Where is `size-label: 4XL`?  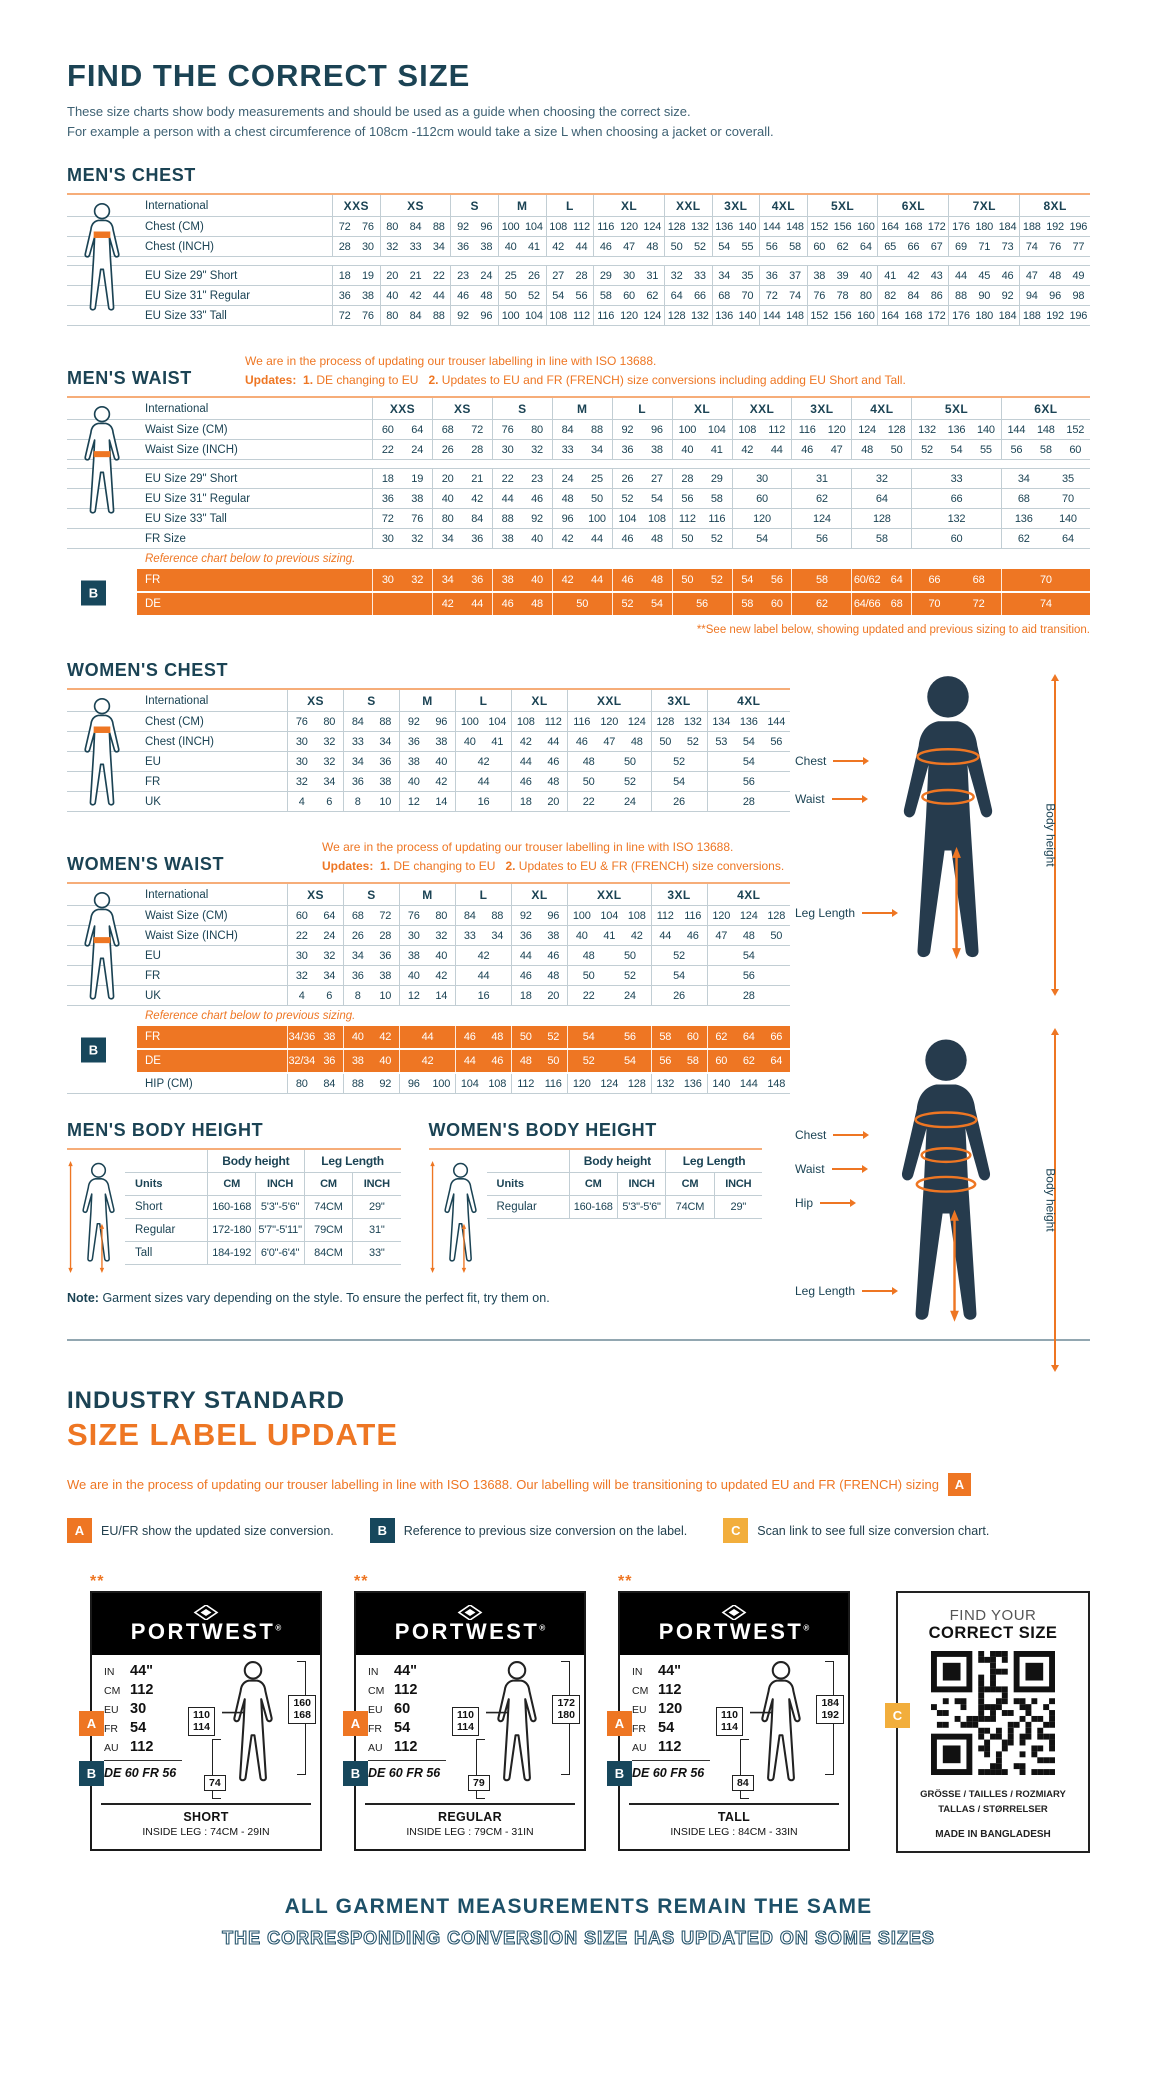
size-label: 4XL is located at coordinates (749, 894).